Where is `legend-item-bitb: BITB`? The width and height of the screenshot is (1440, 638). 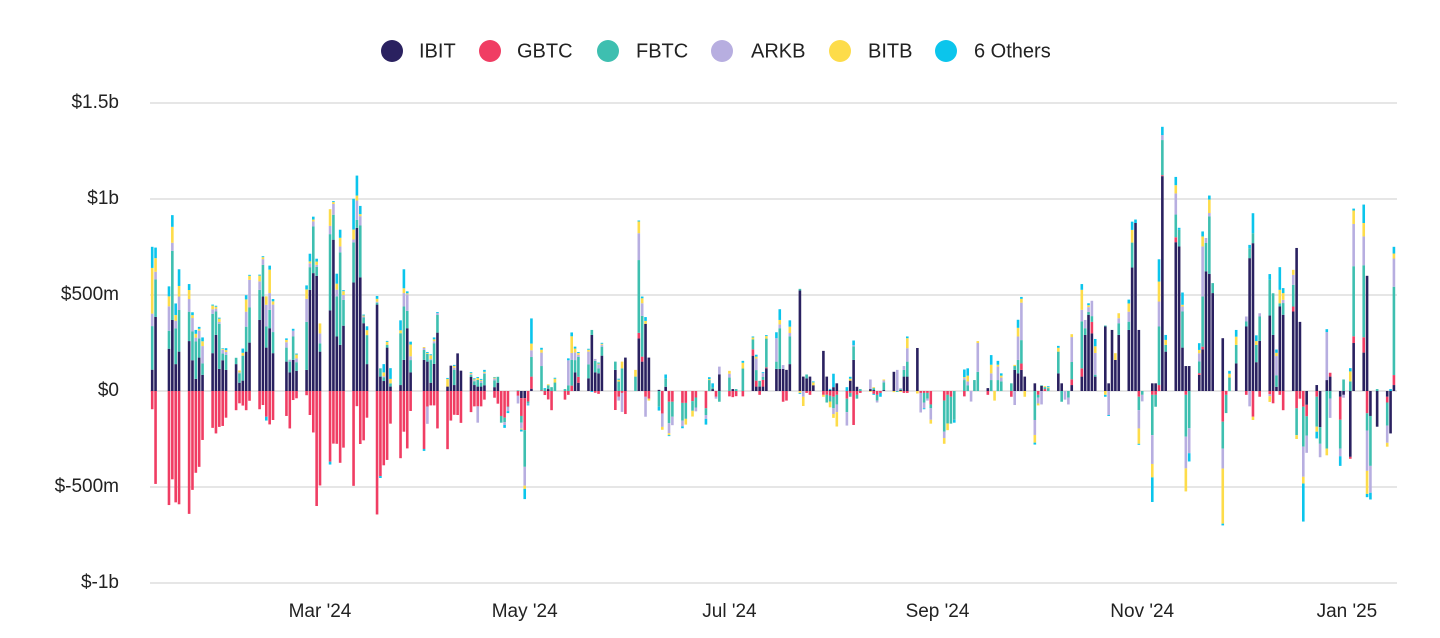
legend-item-bitb: BITB is located at coordinates (870, 51).